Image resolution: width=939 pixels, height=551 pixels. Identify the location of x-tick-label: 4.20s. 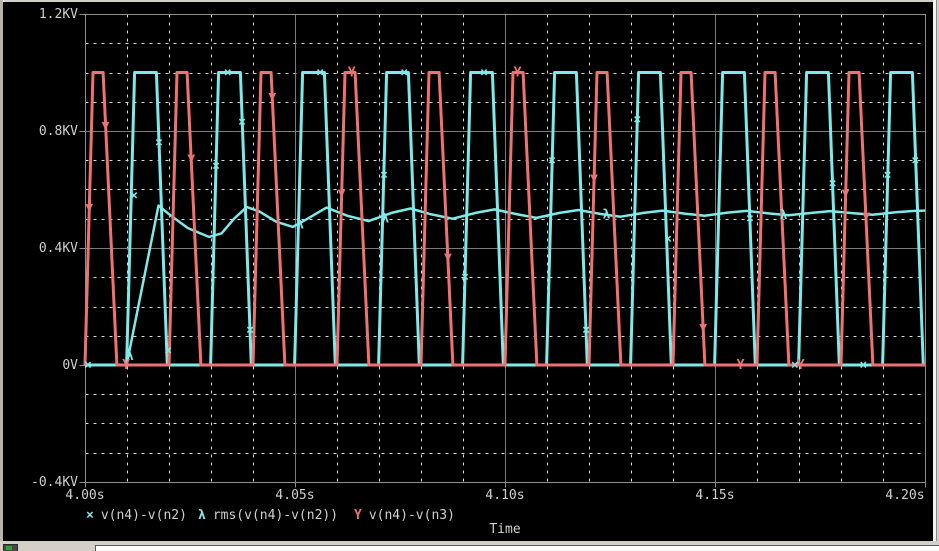
(905, 495).